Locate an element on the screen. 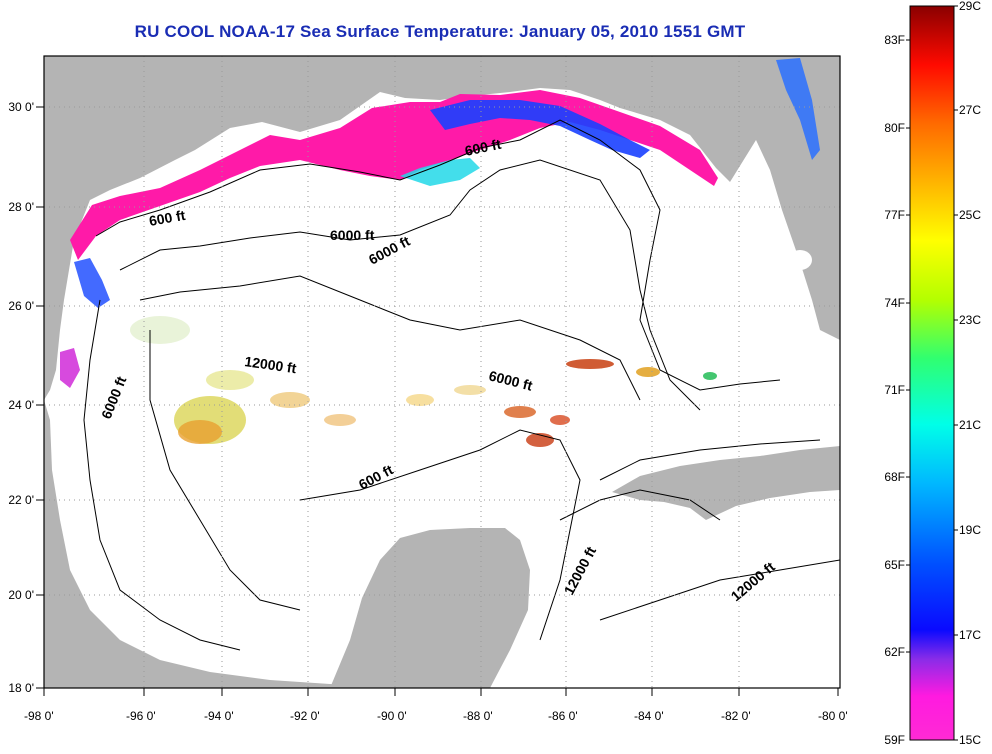 Image resolution: width=992 pixels, height=754 pixels. fahrenheit-label: 71F is located at coordinates (894, 390).